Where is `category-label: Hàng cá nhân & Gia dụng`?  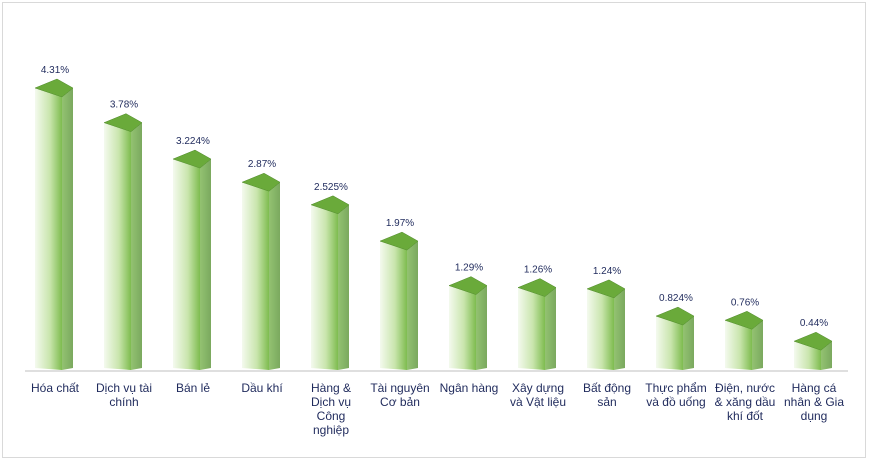 category-label: Hàng cá nhân & Gia dụng is located at coordinates (814, 402).